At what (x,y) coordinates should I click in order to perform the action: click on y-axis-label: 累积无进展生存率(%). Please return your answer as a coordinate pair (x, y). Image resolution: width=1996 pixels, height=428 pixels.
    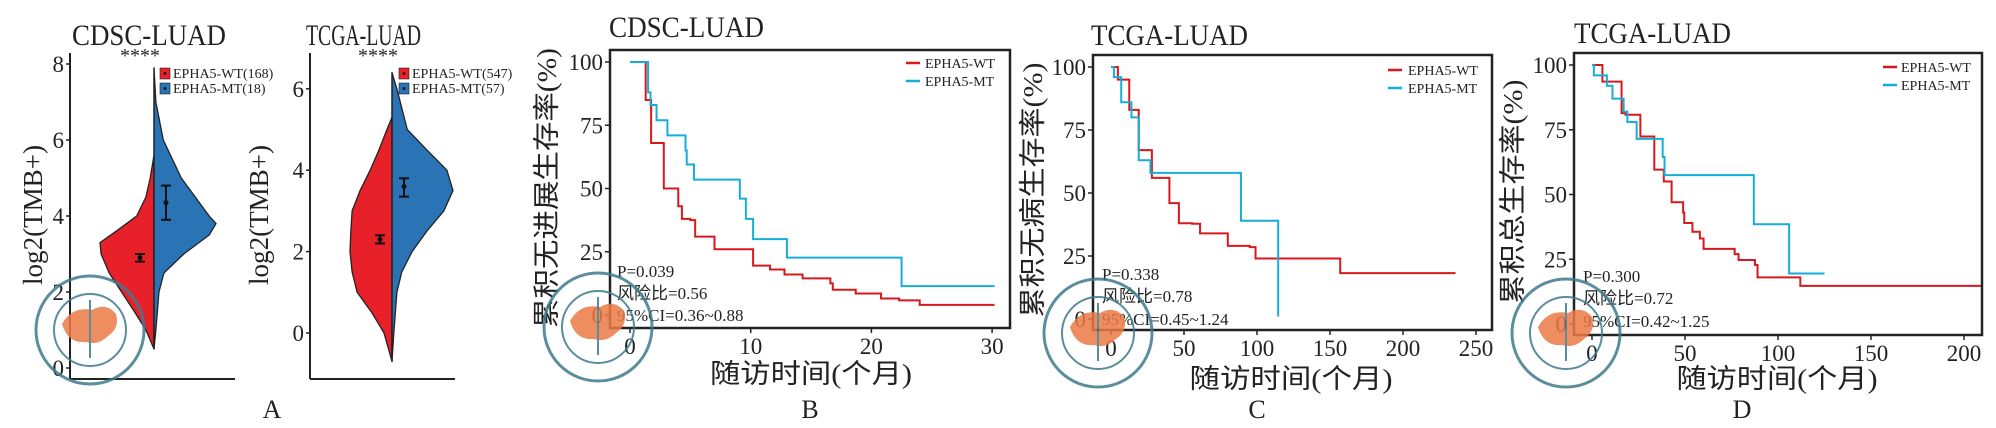
    Looking at the image, I should click on (547, 188).